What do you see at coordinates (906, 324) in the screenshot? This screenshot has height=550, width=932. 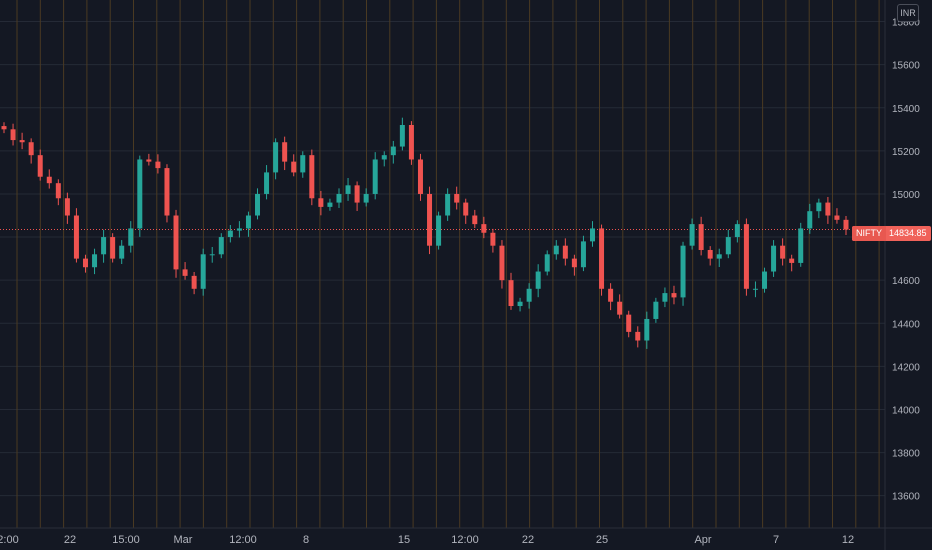 I see `price-tick-label: 14400` at bounding box center [906, 324].